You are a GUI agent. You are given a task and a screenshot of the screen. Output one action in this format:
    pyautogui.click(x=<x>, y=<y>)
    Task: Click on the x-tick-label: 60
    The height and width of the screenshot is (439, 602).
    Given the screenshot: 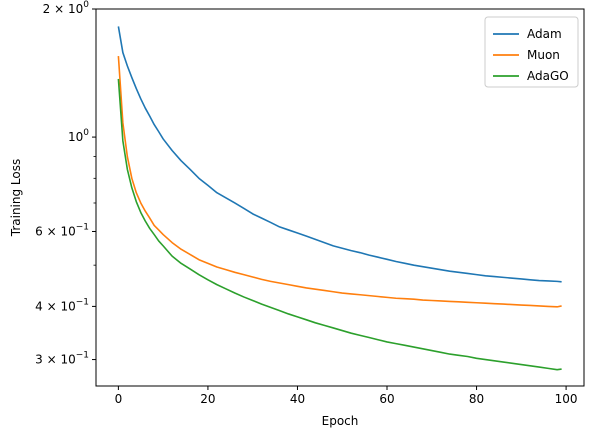 What is the action you would take?
    pyautogui.click(x=386, y=399)
    